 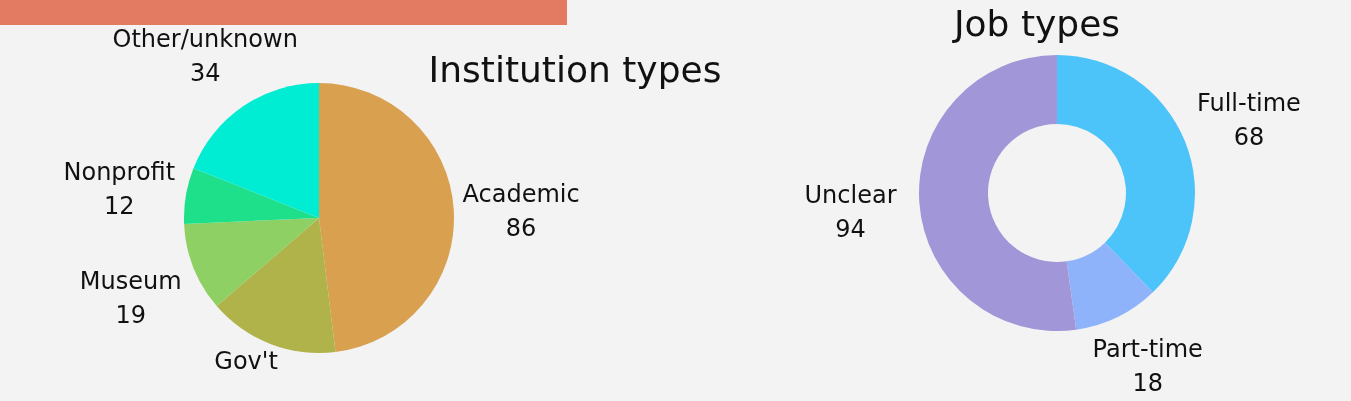 What do you see at coordinates (130, 280) in the screenshot?
I see `slice-label: Museum` at bounding box center [130, 280].